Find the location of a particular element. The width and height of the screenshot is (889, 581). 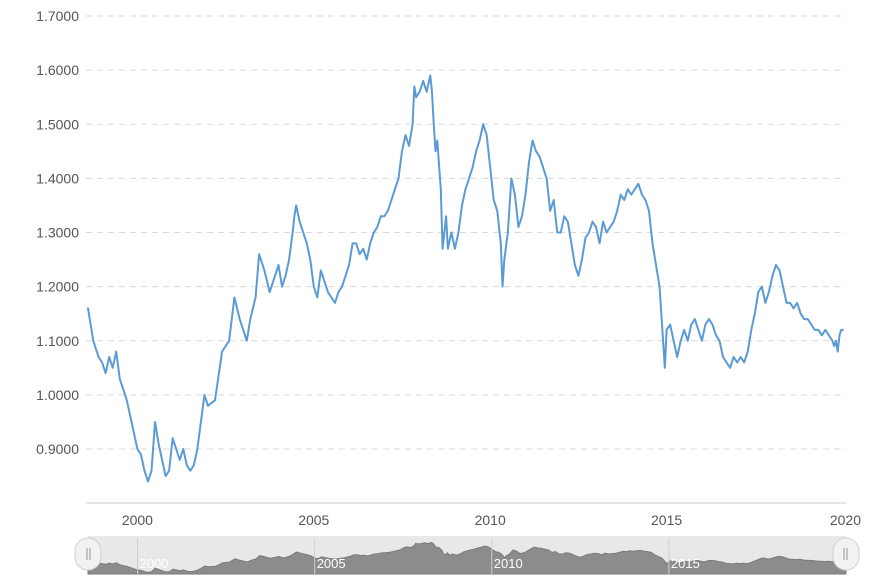

x-tick-label: 2010 is located at coordinates (490, 520).